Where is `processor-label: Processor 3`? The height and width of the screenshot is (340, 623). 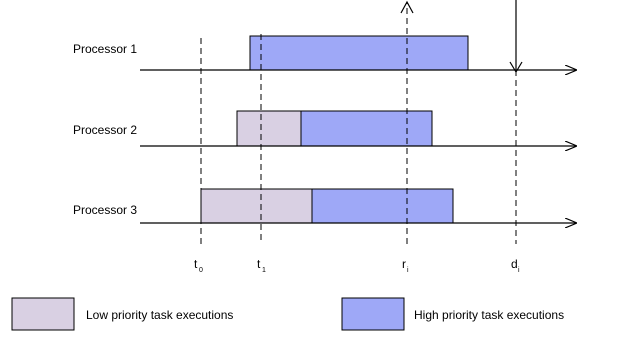 processor-label: Processor 3 is located at coordinates (105, 210).